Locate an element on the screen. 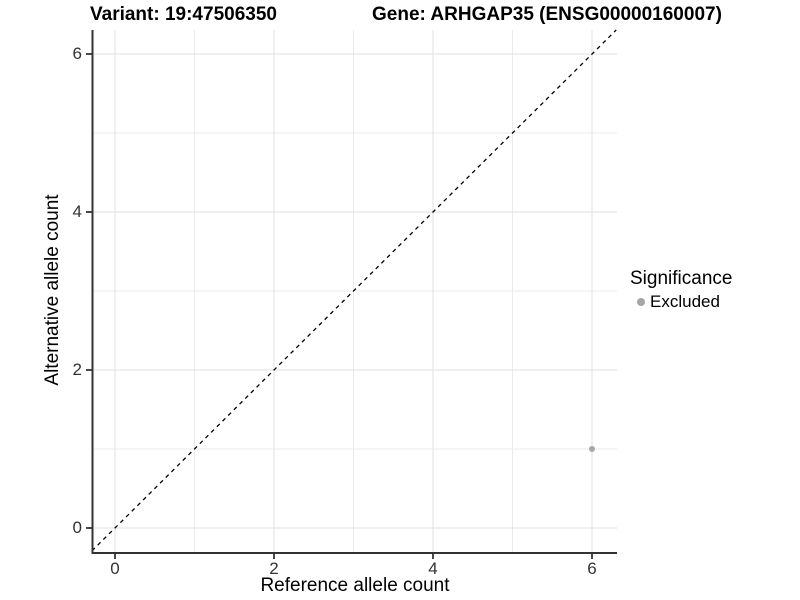 The image size is (800, 600). legend-item-excluded: Excluded is located at coordinates (681, 302).